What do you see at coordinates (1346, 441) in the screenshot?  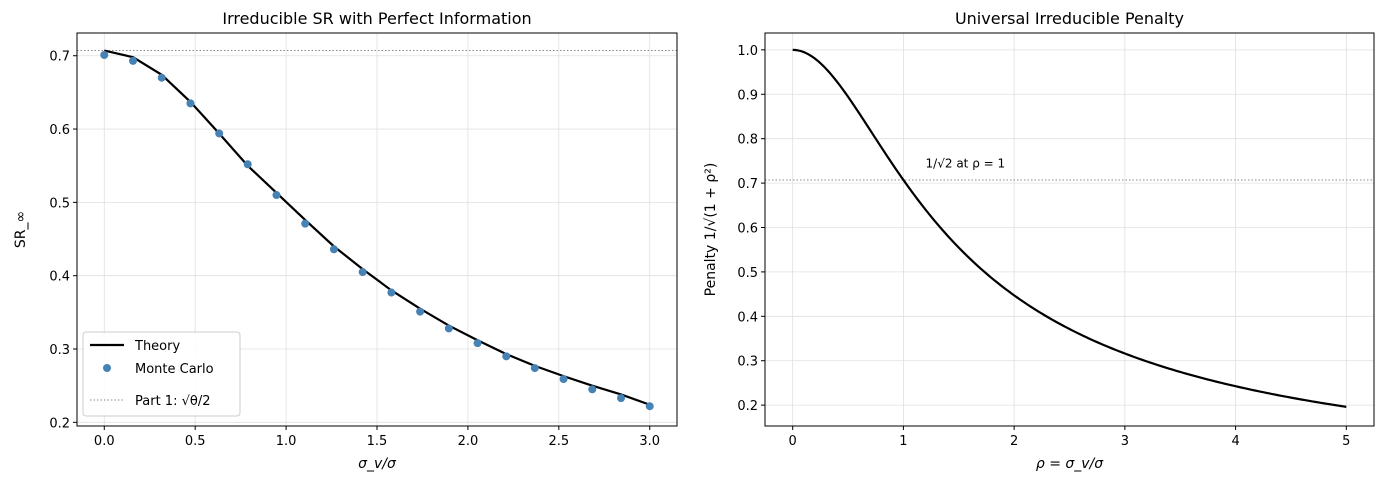 I see `x-tick-label: 5` at bounding box center [1346, 441].